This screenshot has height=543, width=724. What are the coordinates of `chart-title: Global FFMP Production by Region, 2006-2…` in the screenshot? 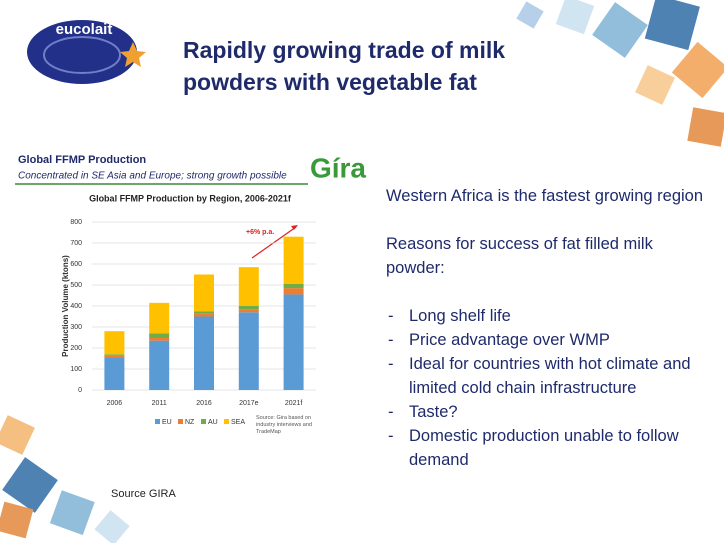 It's located at (190, 198).